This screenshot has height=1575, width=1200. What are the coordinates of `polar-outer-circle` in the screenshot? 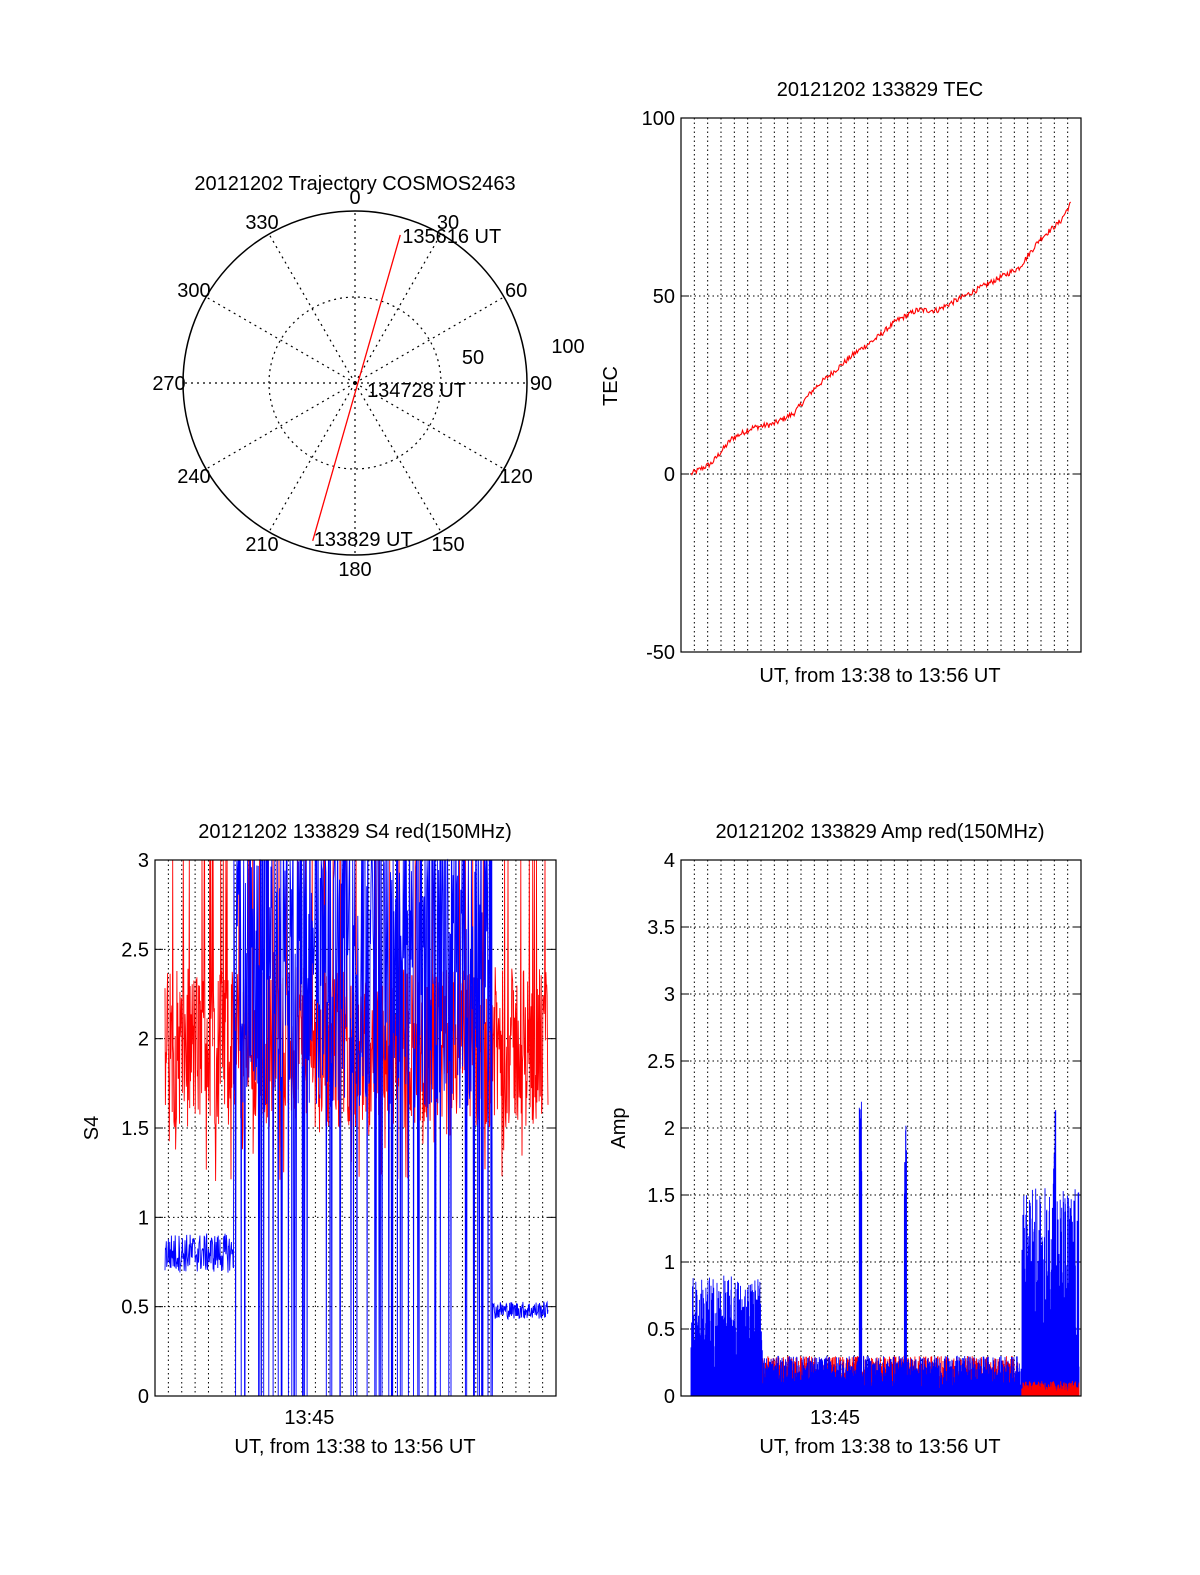 It's located at (355, 383).